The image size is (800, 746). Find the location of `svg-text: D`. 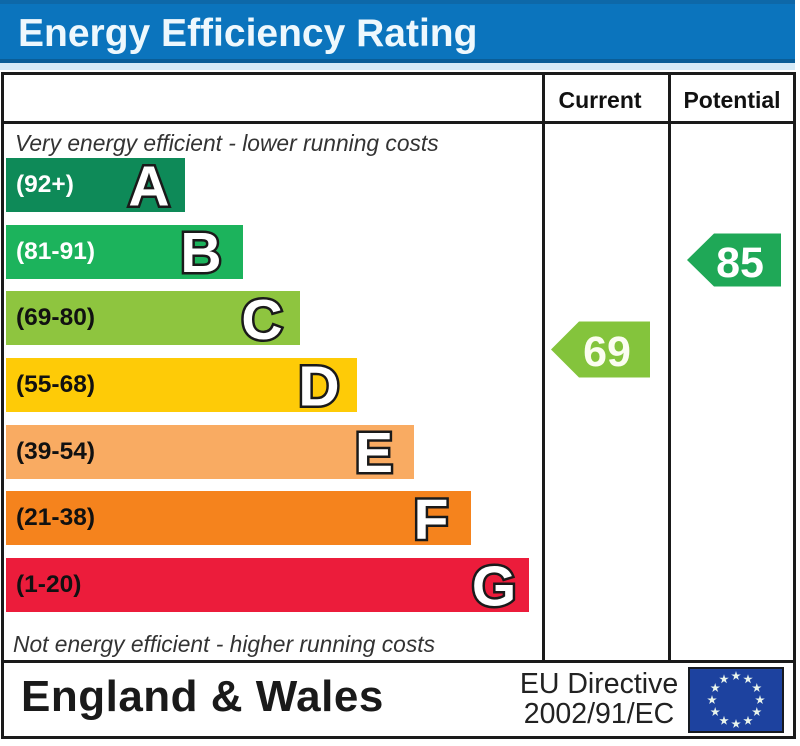

svg-text: D is located at coordinates (318, 387).